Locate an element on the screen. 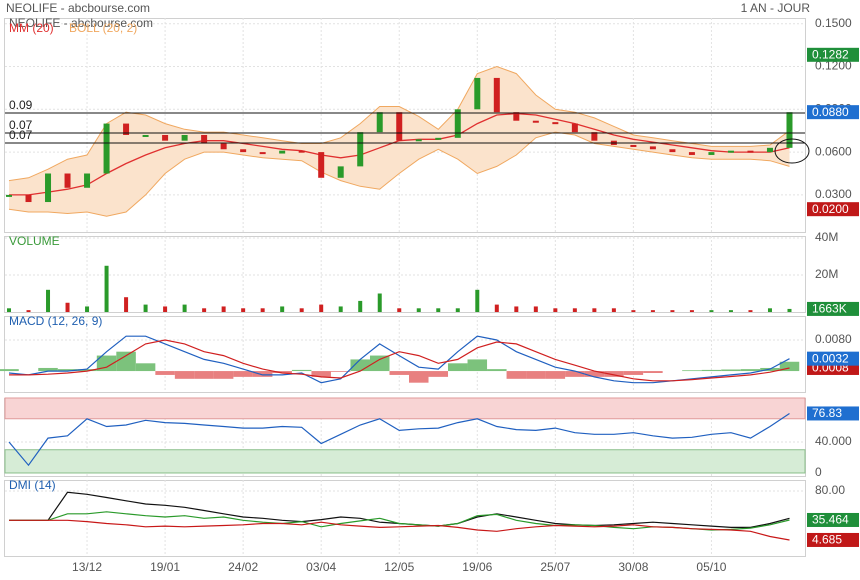 The height and width of the screenshot is (580, 860). y-tick-label: 40M is located at coordinates (826, 237).